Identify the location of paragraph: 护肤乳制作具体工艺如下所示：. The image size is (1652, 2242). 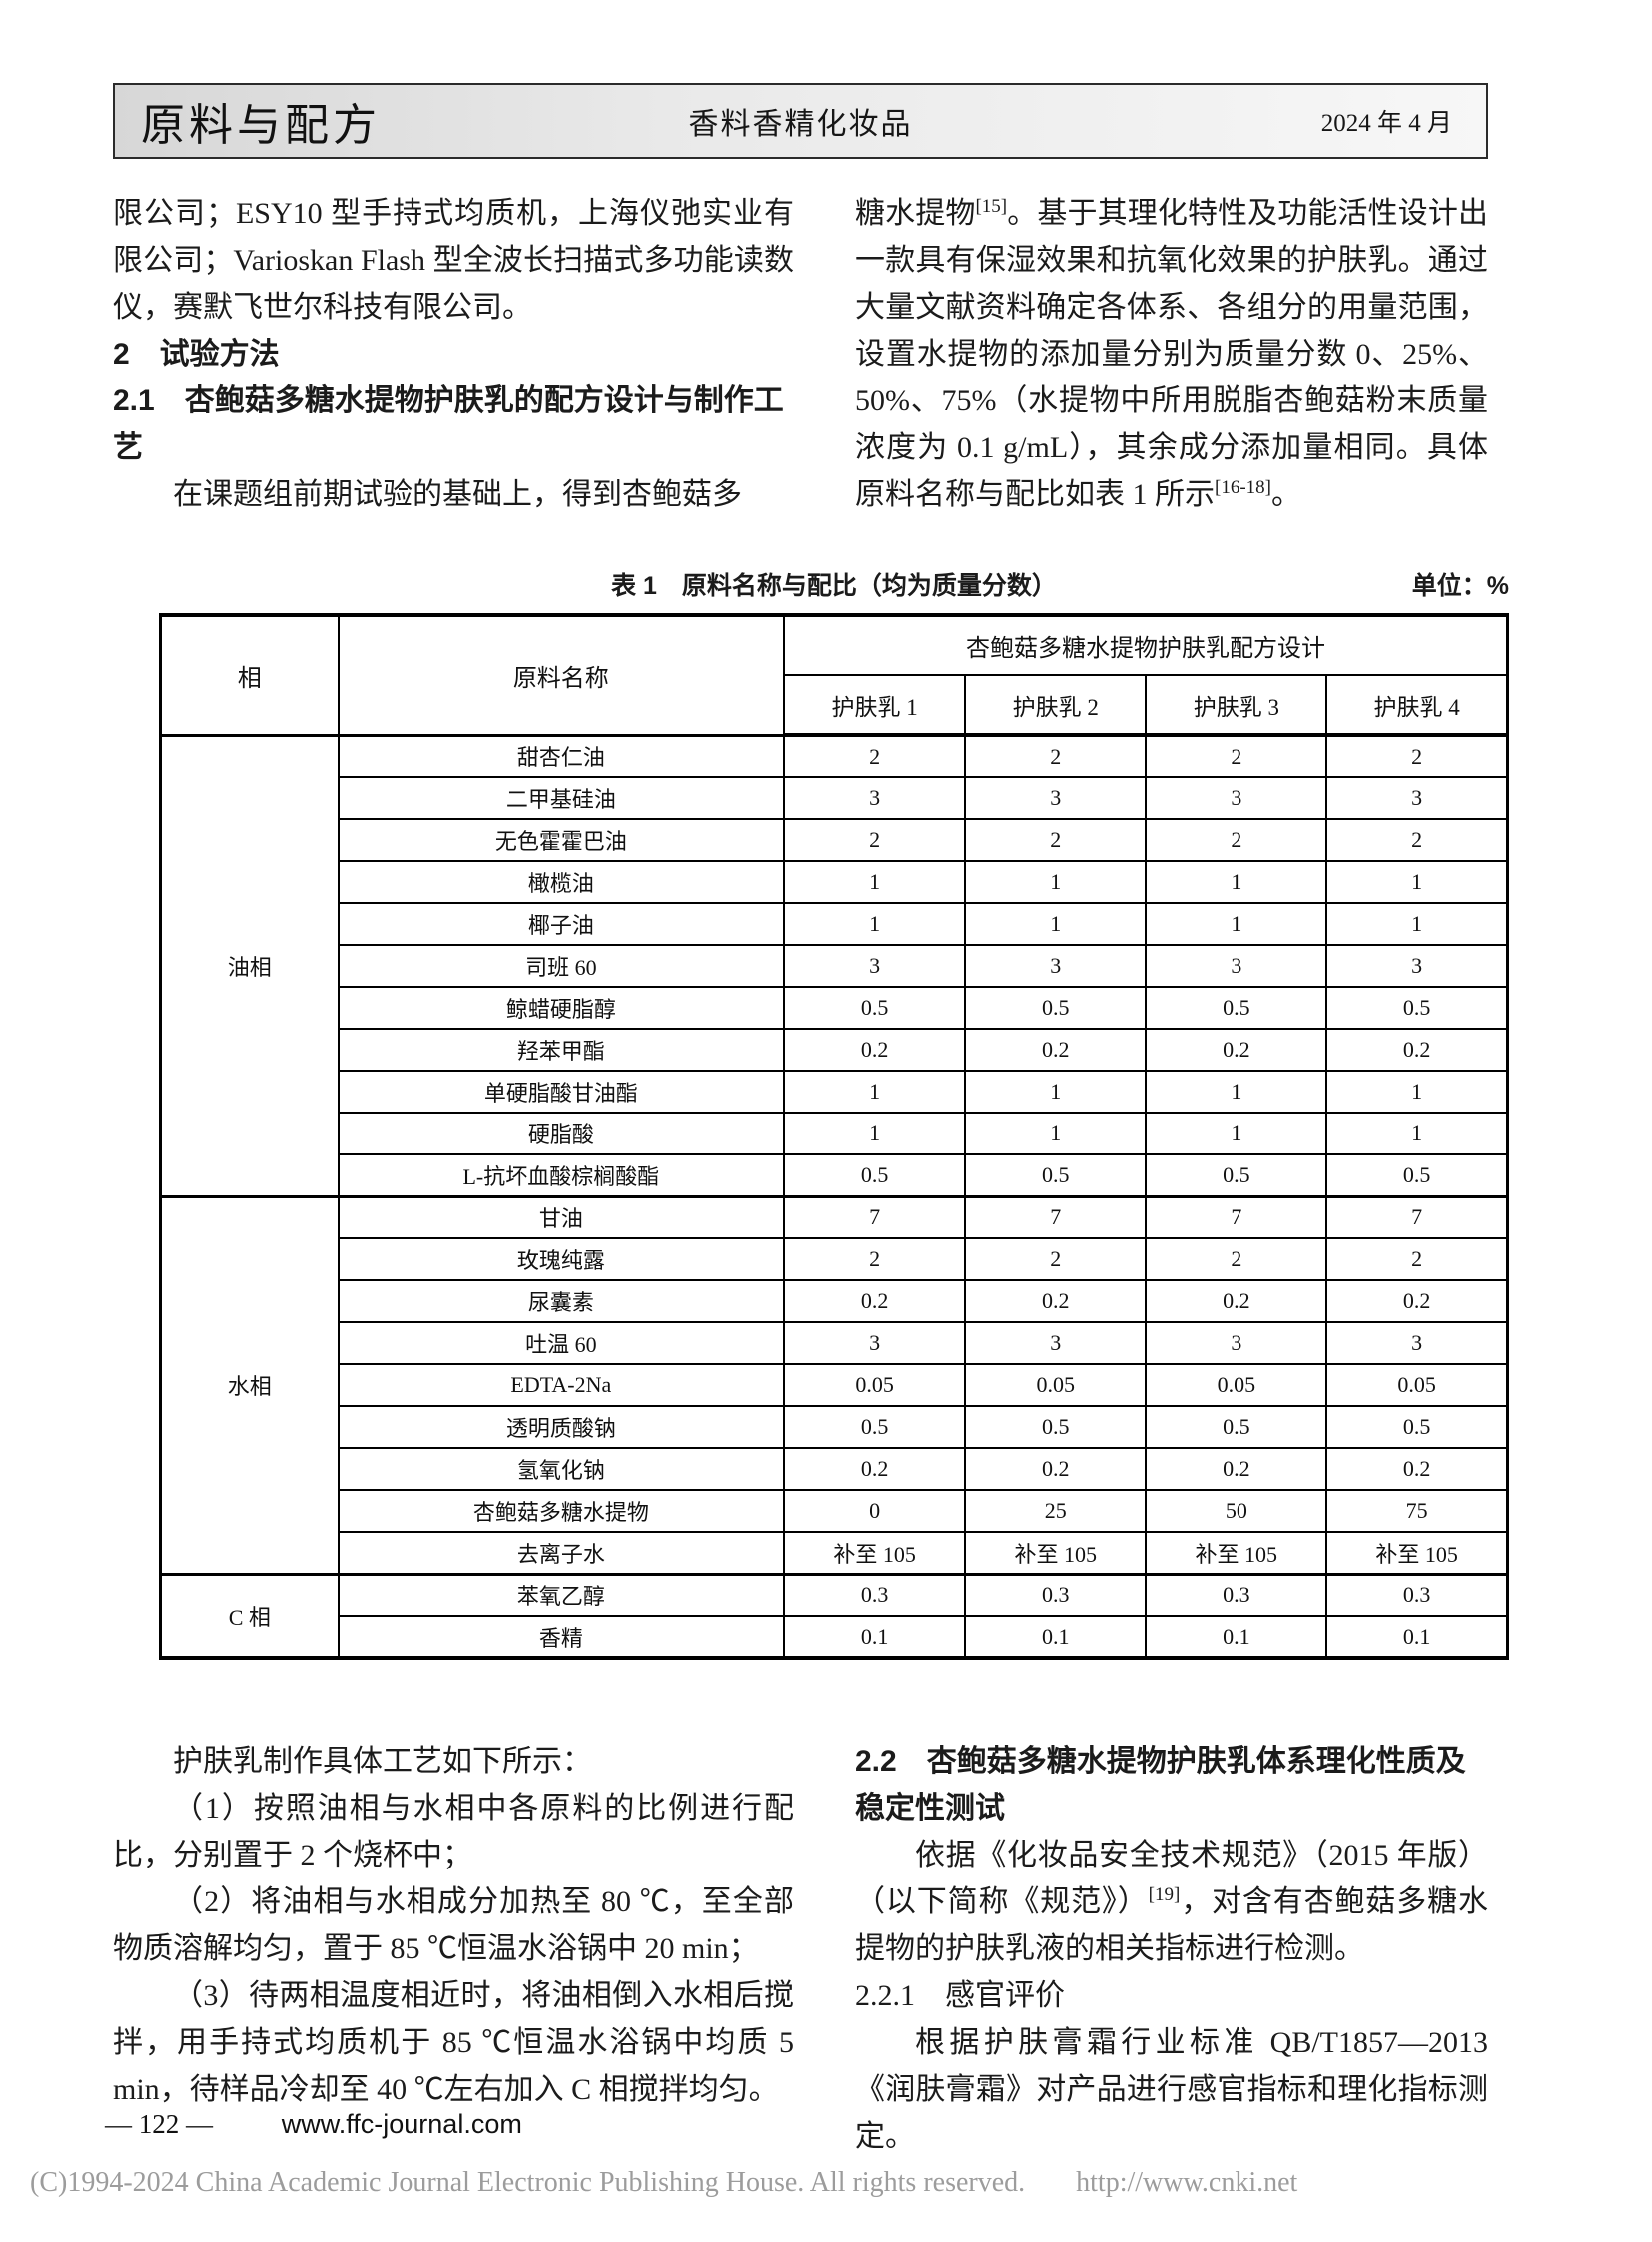
(382, 1761).